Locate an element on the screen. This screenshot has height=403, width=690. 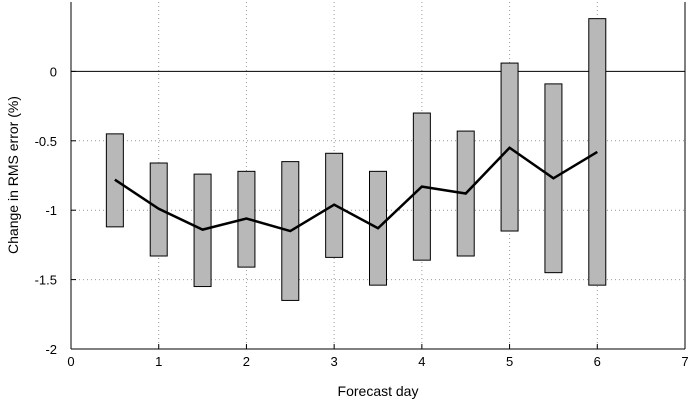
x-tick-label: 2 is located at coordinates (246, 361).